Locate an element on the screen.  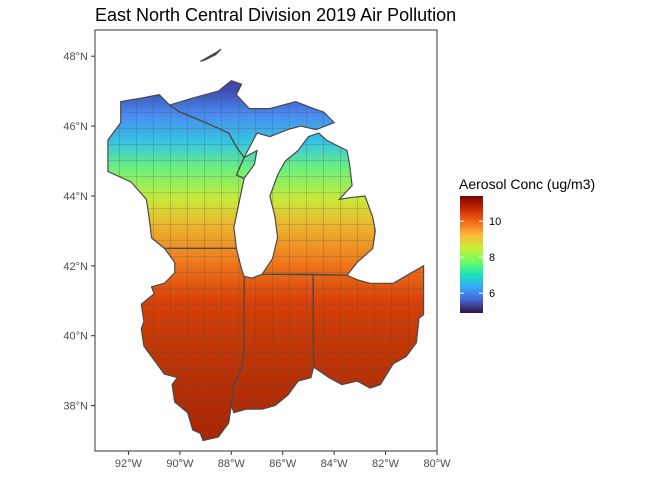
legend: Aerosol Conc (ug/m3) 6 8 10 is located at coordinates (527, 244).